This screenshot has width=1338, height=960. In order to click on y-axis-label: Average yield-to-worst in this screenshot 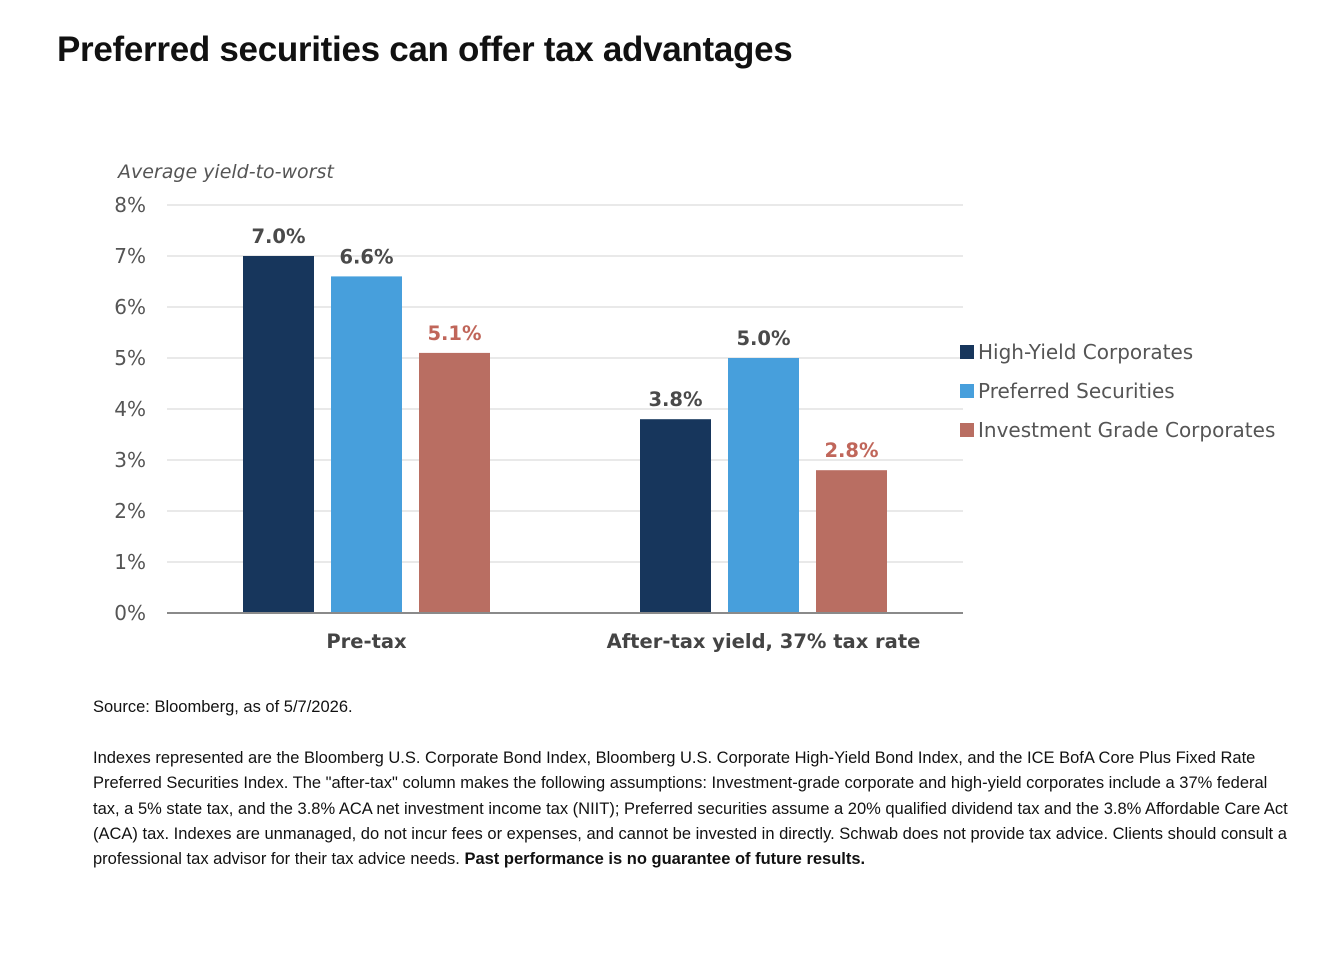, I will do `click(225, 172)`.